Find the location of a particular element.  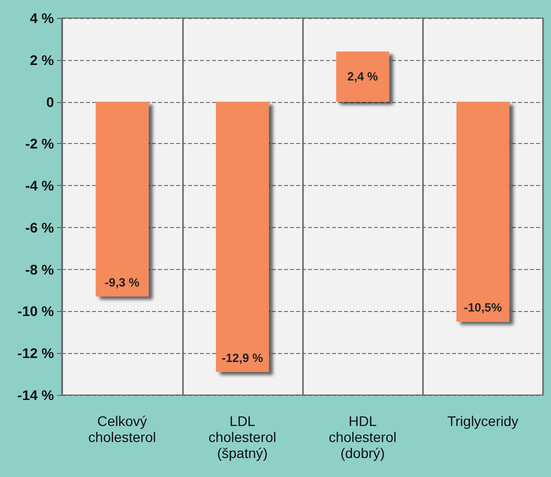

data-label: -9,3 % is located at coordinates (122, 283).